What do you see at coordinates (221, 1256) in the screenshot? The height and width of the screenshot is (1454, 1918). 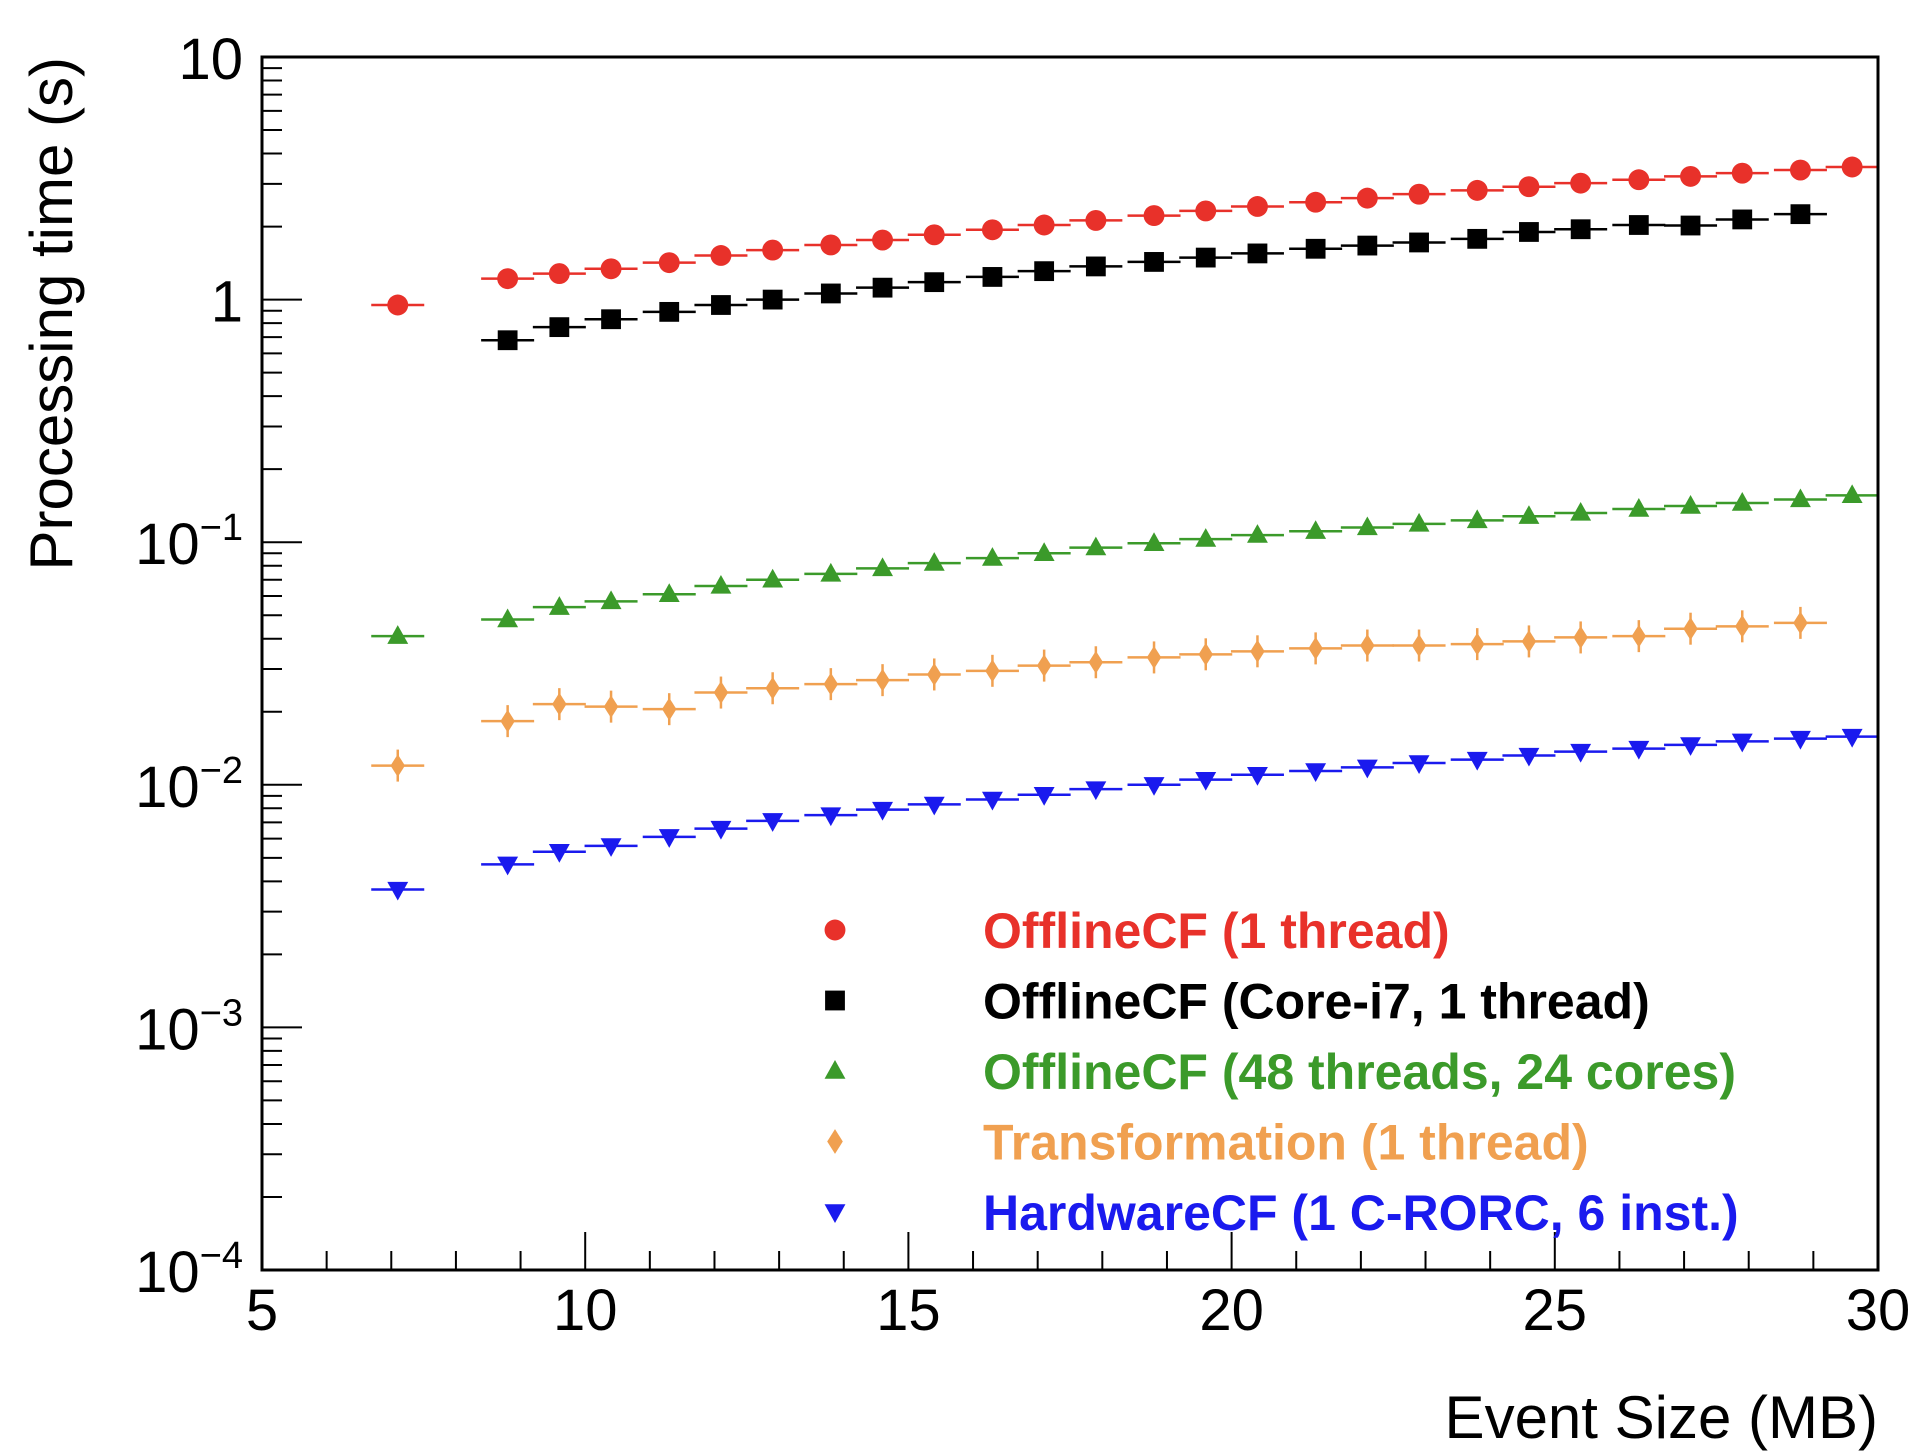 I see `y-tick-exponent: −4` at bounding box center [221, 1256].